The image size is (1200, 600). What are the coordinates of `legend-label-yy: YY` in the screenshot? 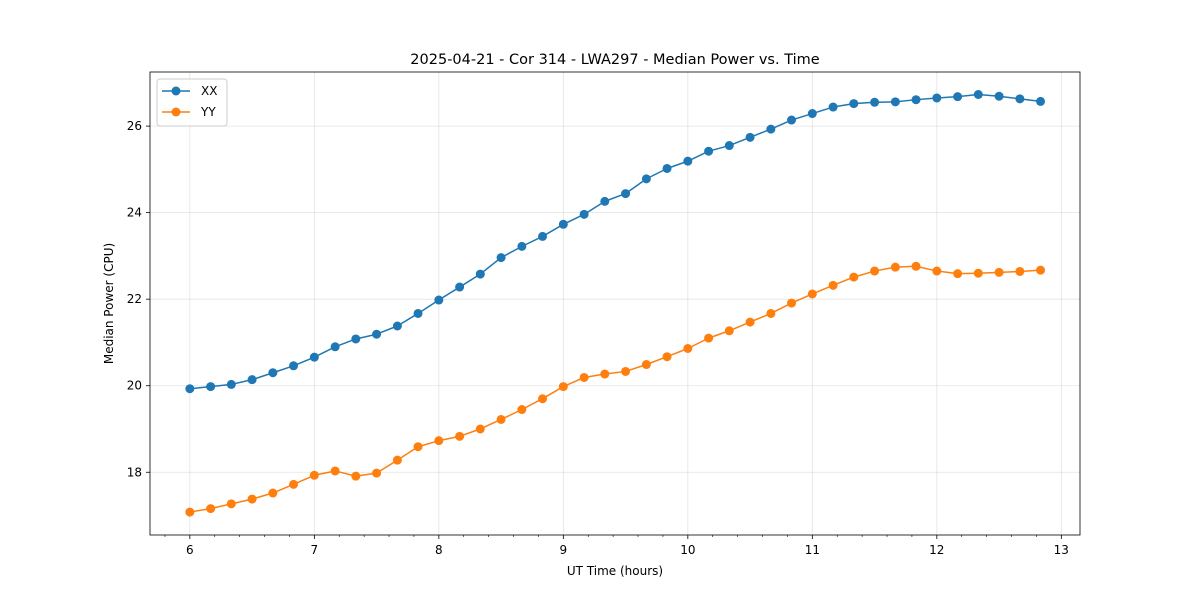 It's located at (208, 112).